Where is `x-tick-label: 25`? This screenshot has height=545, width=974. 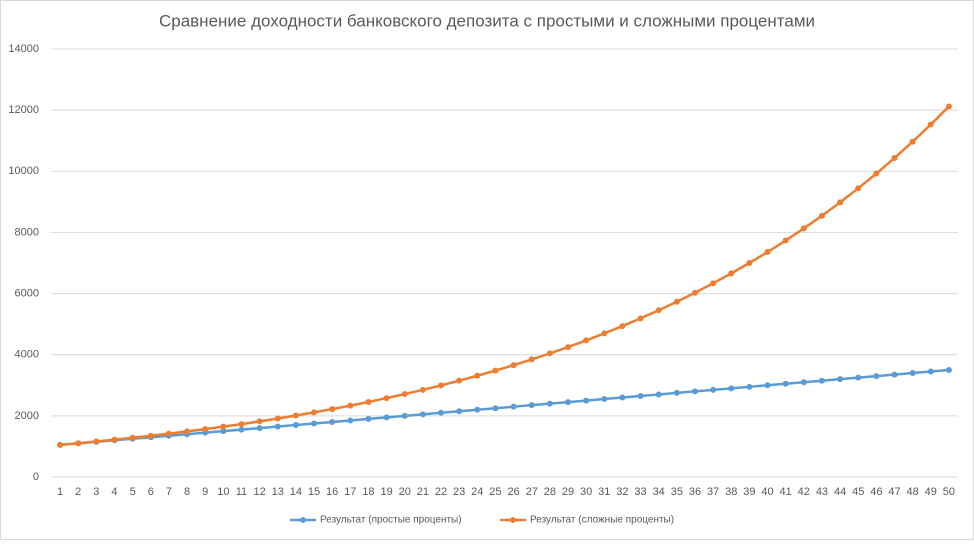 x-tick-label: 25 is located at coordinates (495, 492).